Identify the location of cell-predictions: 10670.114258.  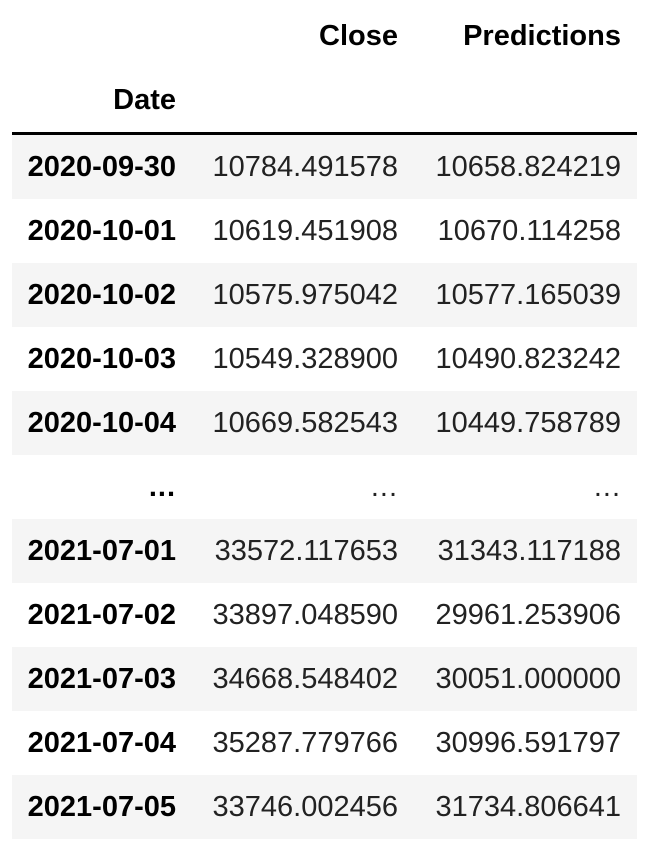
(529, 230).